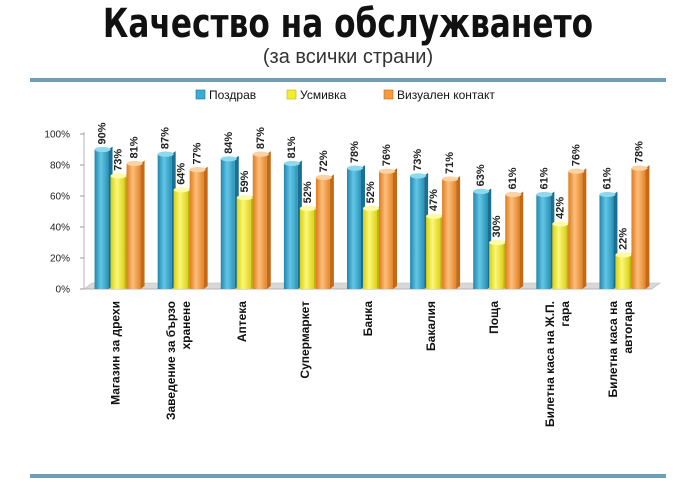 Image resolution: width=696 pixels, height=504 pixels. What do you see at coordinates (348, 80) in the screenshot?
I see `top-divider` at bounding box center [348, 80].